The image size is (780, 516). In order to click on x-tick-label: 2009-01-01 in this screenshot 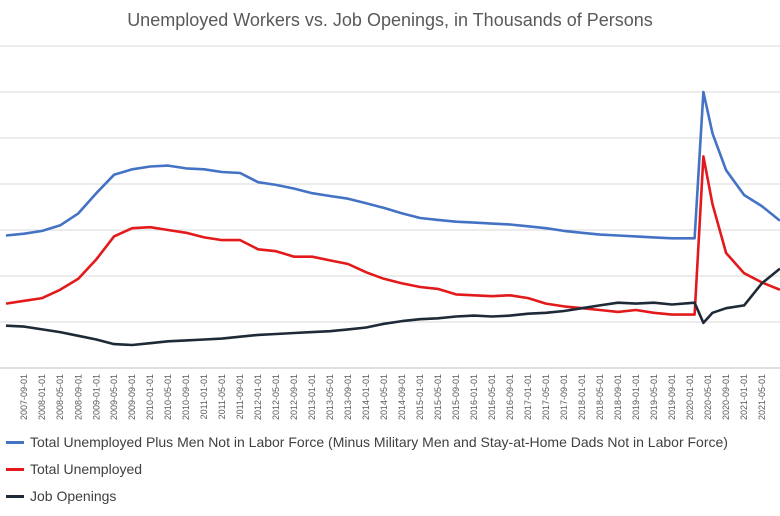, I will do `click(96, 397)`.